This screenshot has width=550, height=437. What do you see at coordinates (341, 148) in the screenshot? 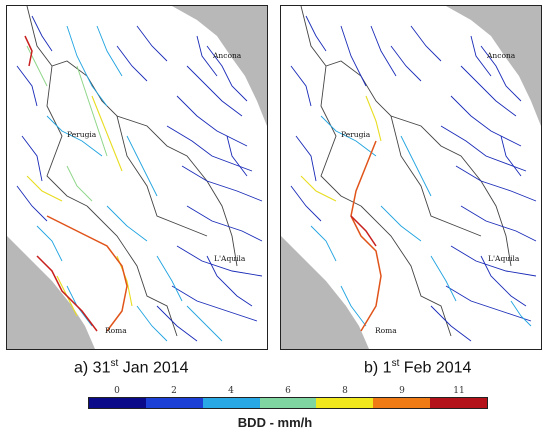
I see `river-network-yellow` at bounding box center [341, 148].